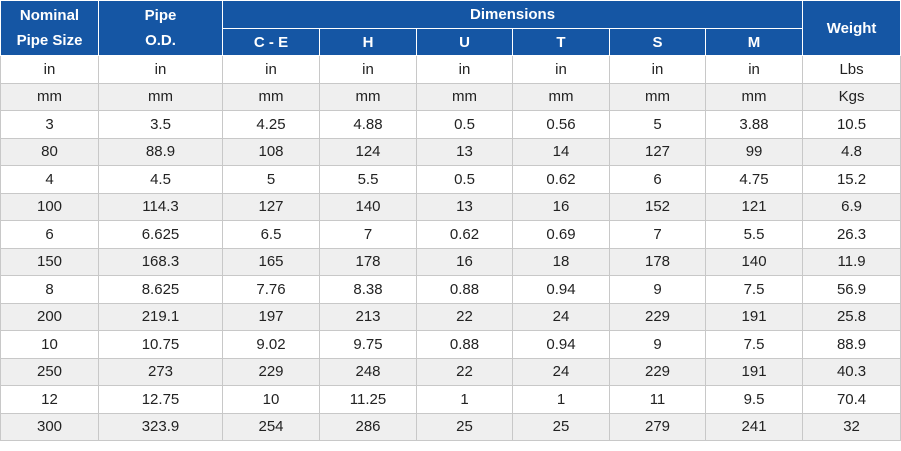  What do you see at coordinates (754, 96) in the screenshot?
I see `cell-m: mm` at bounding box center [754, 96].